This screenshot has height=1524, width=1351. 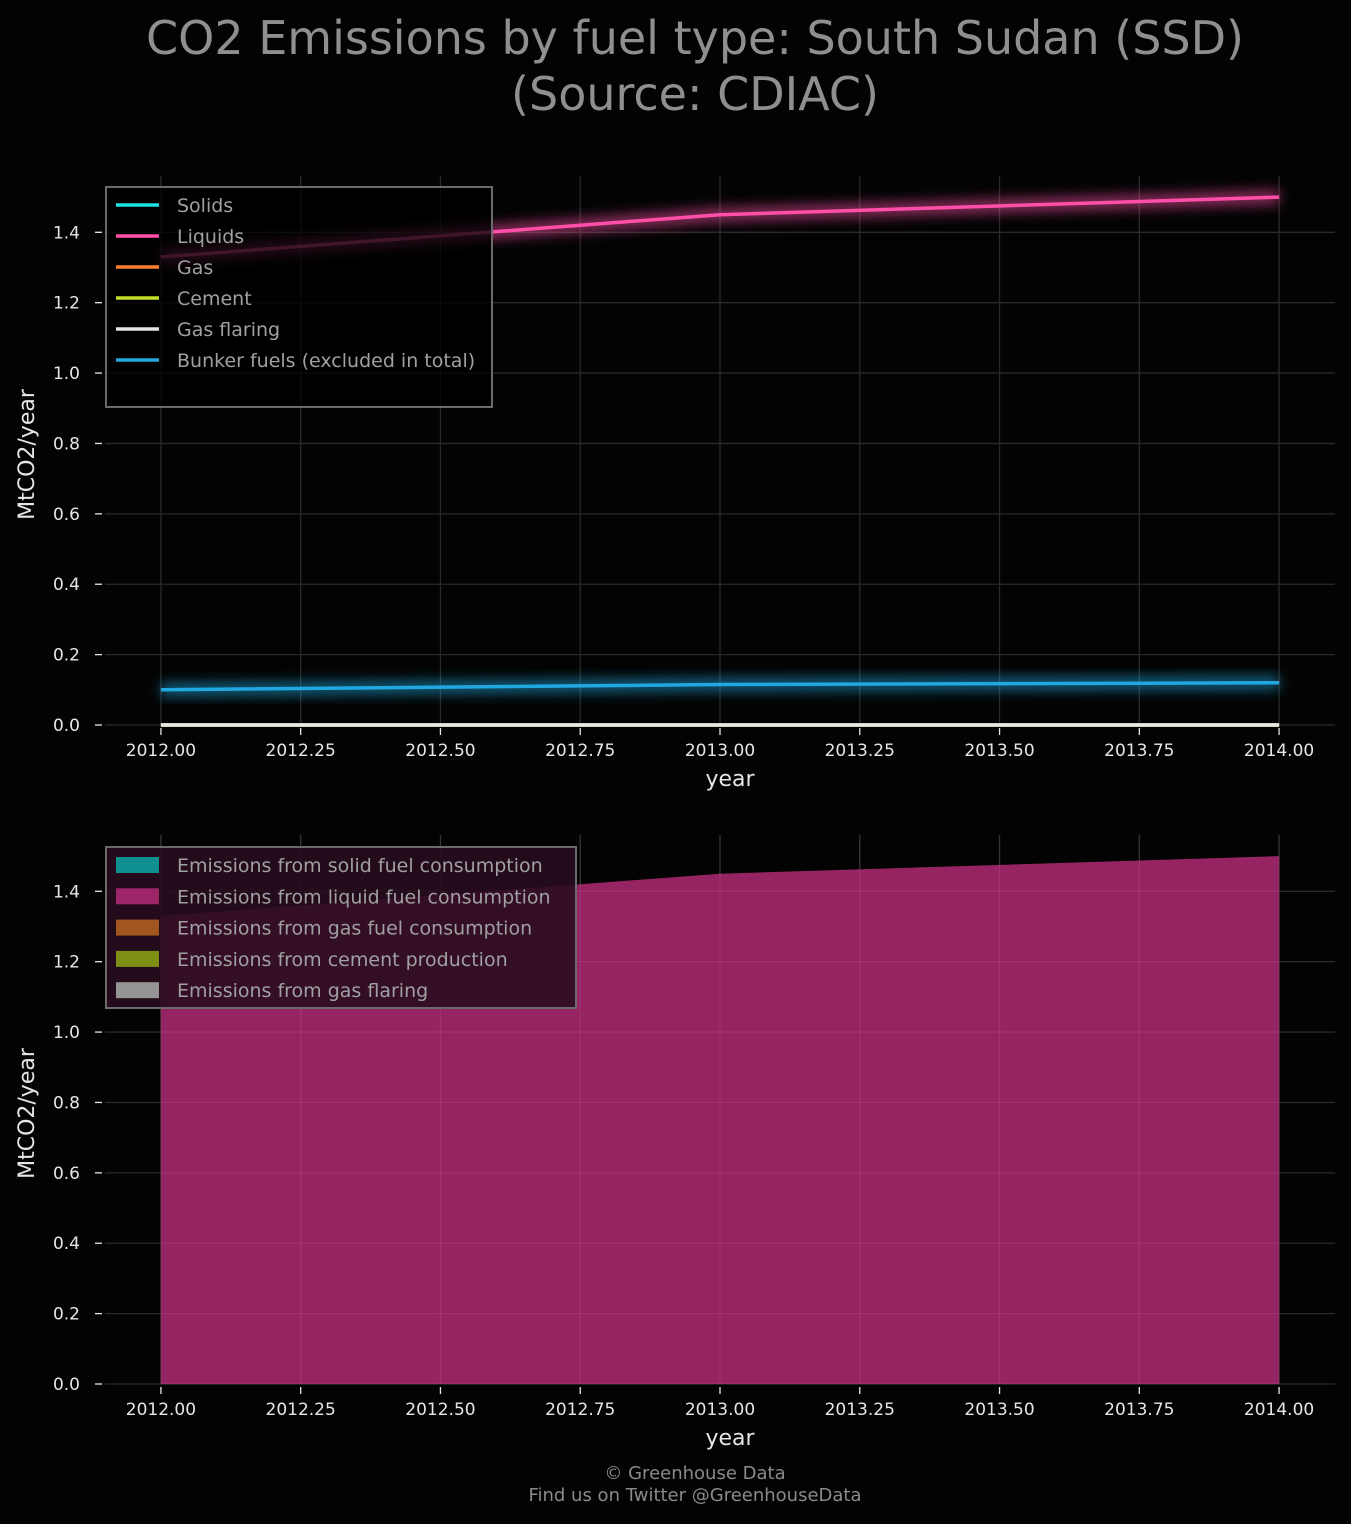 I want to click on chart-title-line2: (Source: CDIAC), so click(x=695, y=94).